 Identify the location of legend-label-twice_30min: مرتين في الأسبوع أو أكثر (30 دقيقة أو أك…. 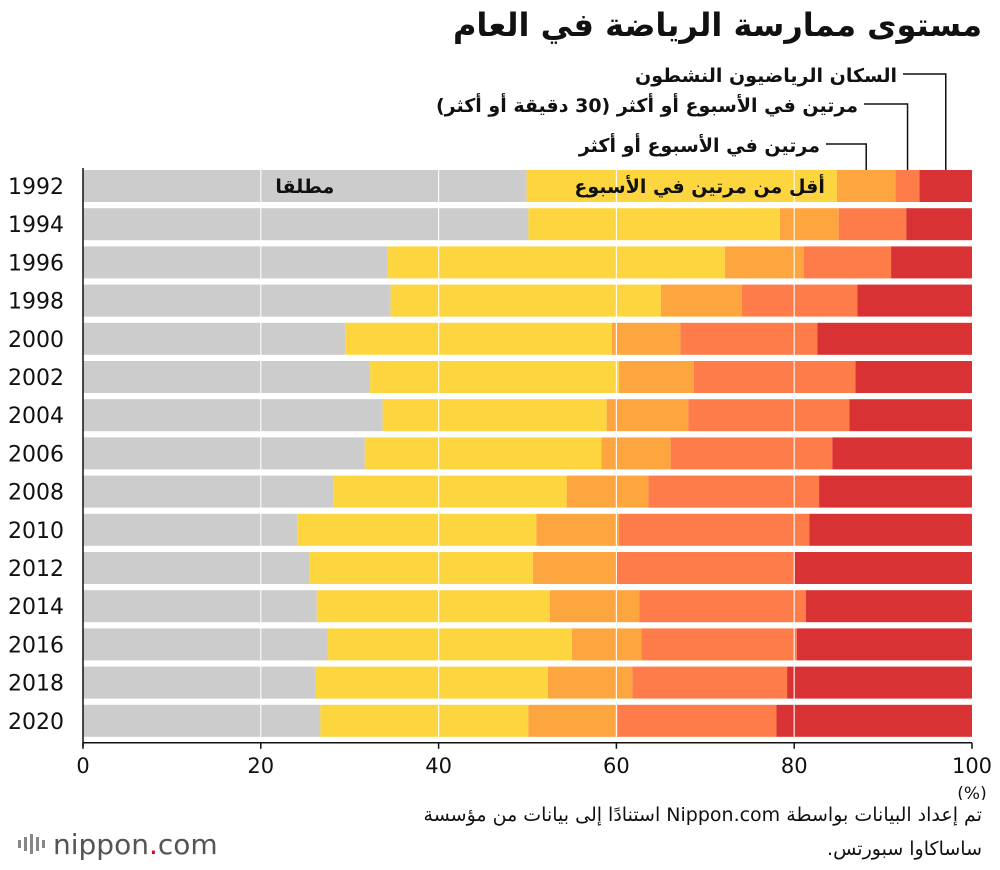
(647, 105).